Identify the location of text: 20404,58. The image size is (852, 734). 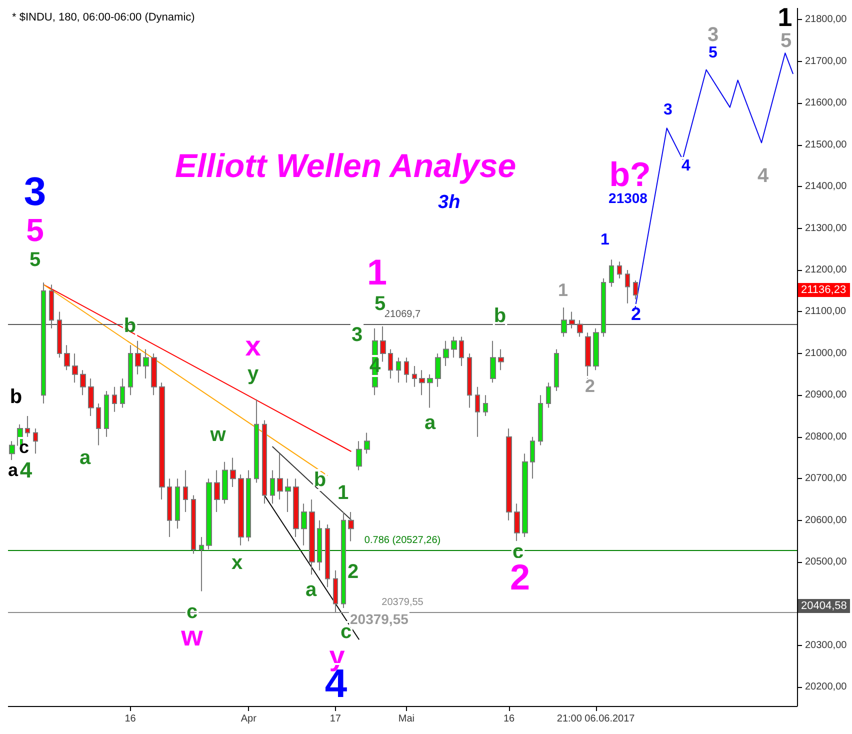
(824, 606).